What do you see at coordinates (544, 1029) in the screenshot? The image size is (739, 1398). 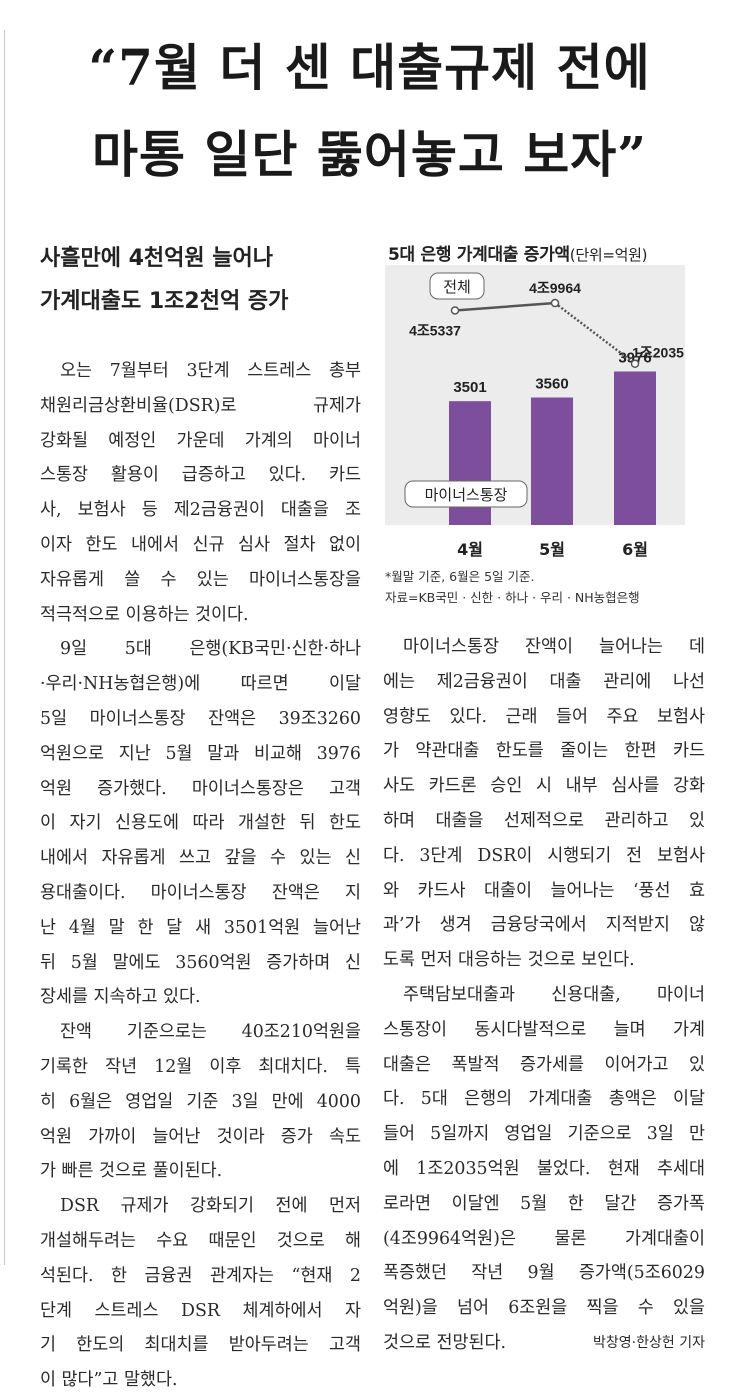 I see `body-line: 스통장이 동시다발적으로 늘며 가계` at bounding box center [544, 1029].